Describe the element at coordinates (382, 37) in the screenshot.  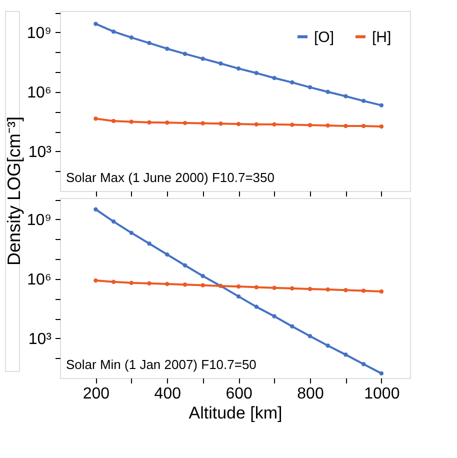
I see `legend-label: [H]` at that location.